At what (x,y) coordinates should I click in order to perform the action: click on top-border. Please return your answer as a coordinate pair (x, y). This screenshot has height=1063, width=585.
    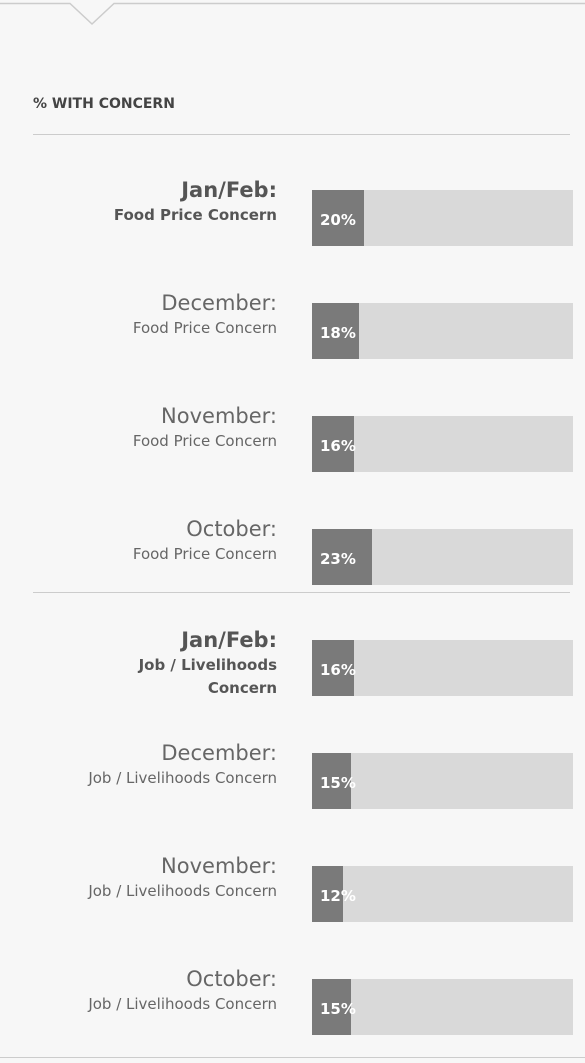
    Looking at the image, I should click on (292, 13).